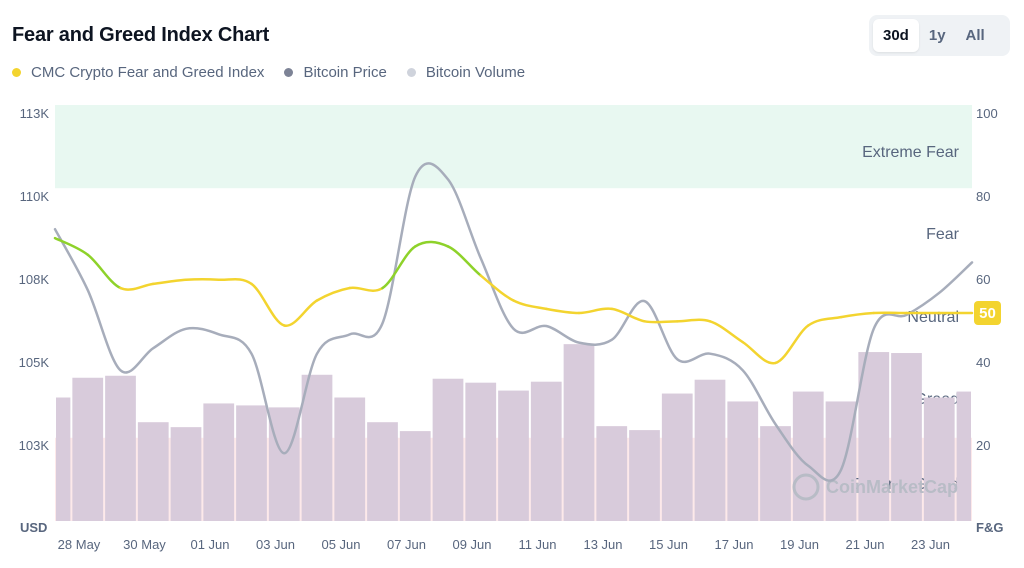  I want to click on x-tick-label: 15 Jun, so click(668, 544).